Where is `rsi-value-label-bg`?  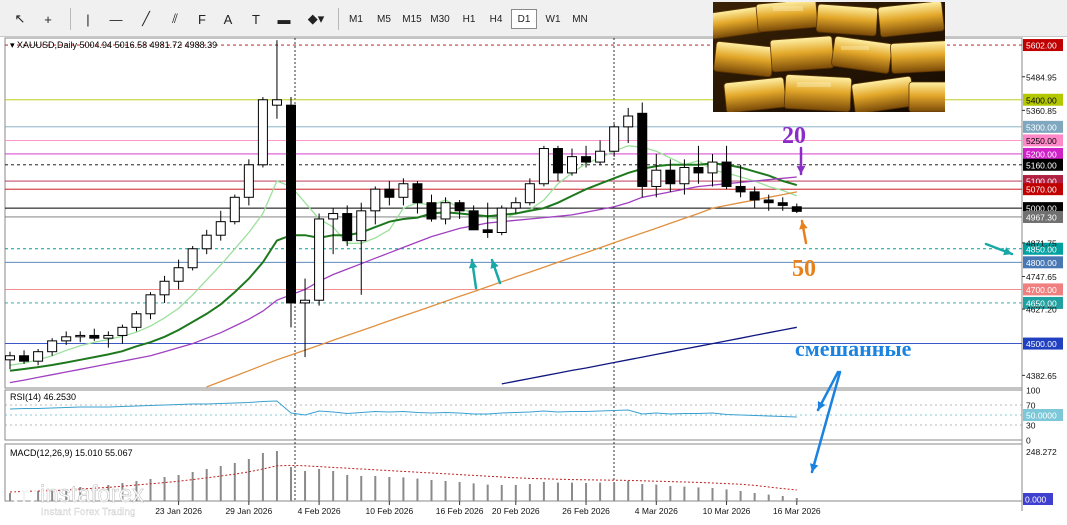
rsi-value-label-bg is located at coordinates (1043, 415).